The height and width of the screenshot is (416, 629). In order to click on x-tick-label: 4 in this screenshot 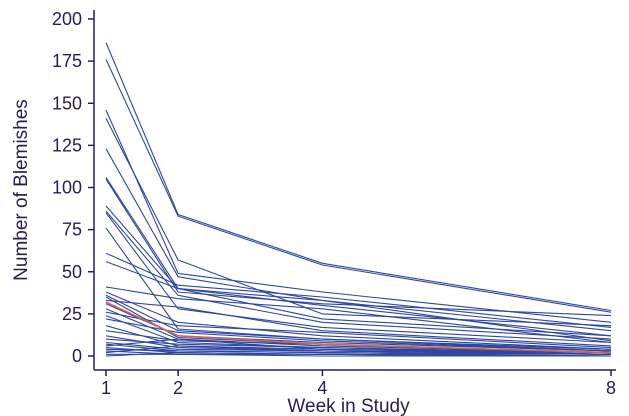, I will do `click(322, 388)`.